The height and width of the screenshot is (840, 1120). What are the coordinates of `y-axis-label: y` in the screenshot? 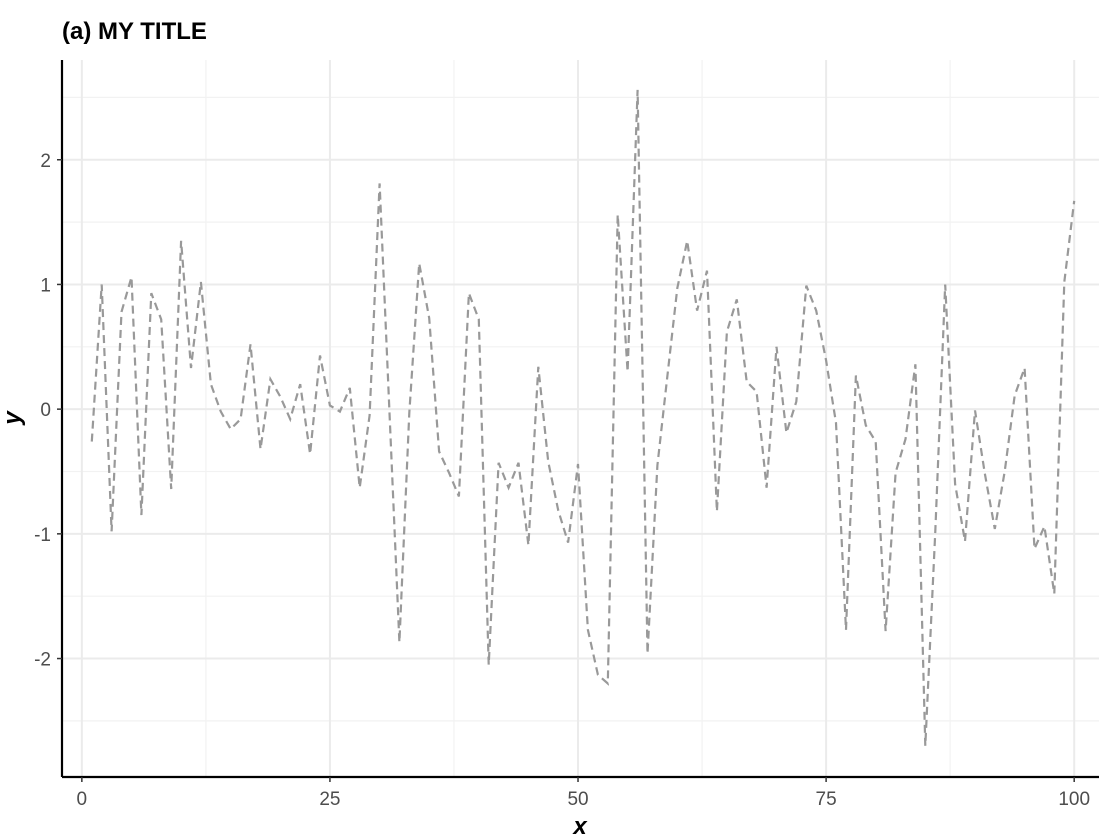 It's located at (13, 418).